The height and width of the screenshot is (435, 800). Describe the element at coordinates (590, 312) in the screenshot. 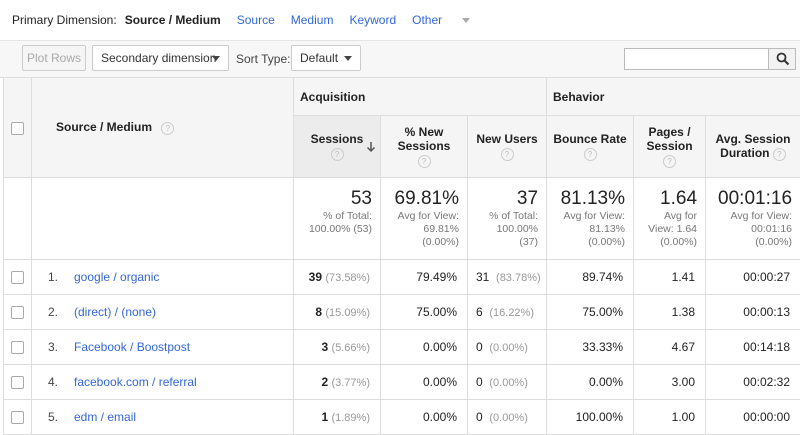

I see `row-bounce-rate: 75.00%` at that location.